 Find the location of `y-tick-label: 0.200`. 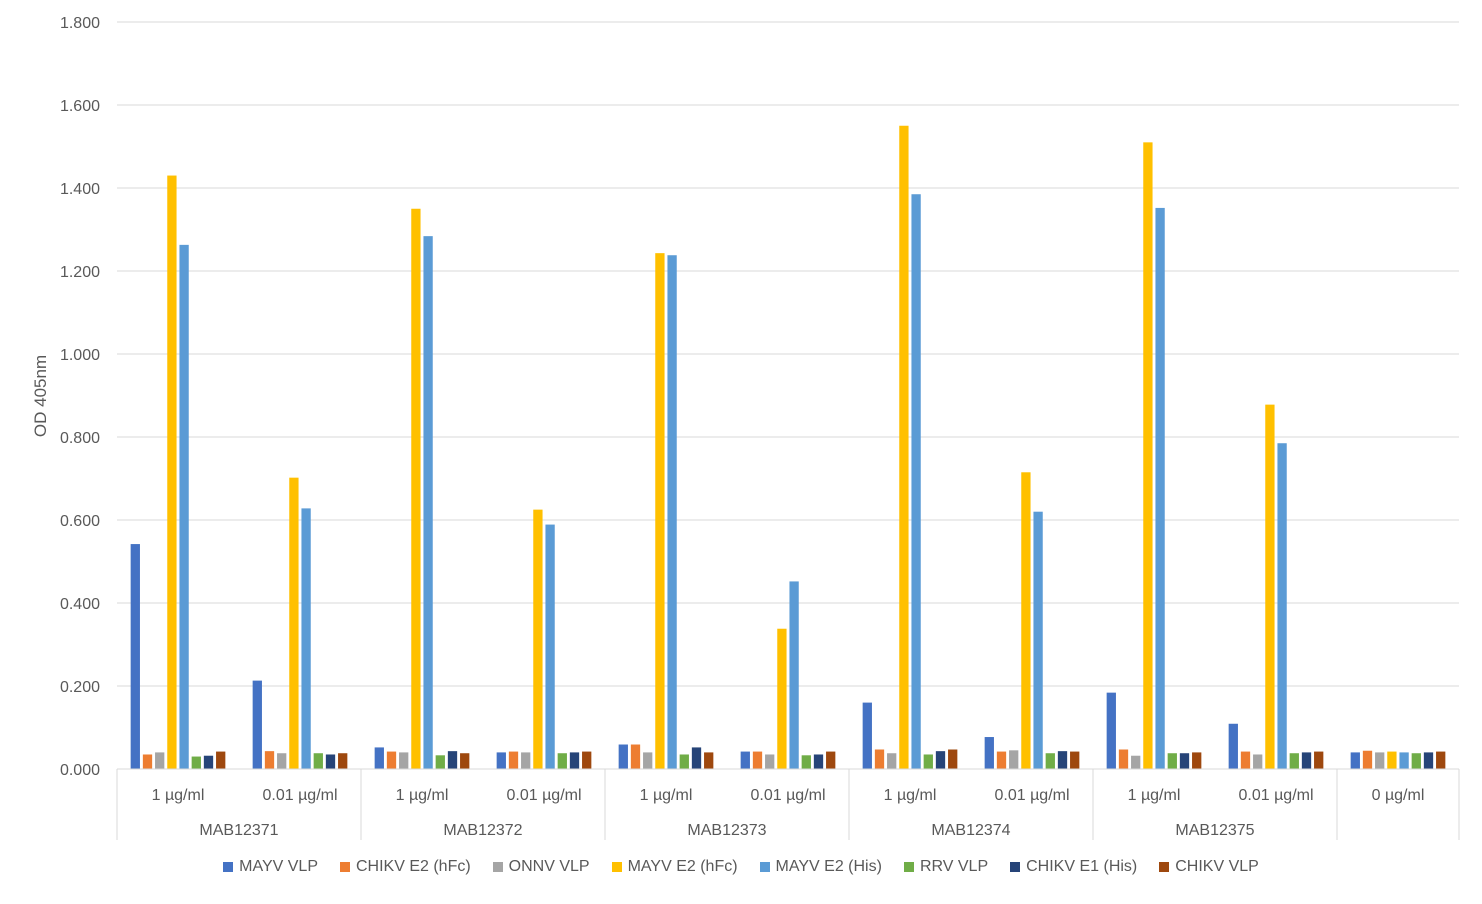

y-tick-label: 0.200 is located at coordinates (80, 687).